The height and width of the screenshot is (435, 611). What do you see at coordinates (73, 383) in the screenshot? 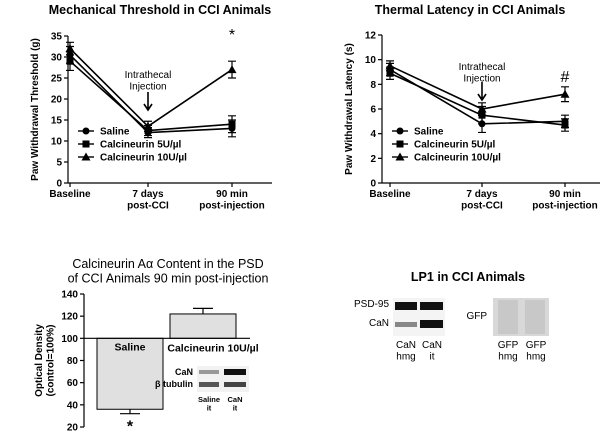
I see `y-tick-label: 60` at bounding box center [73, 383].